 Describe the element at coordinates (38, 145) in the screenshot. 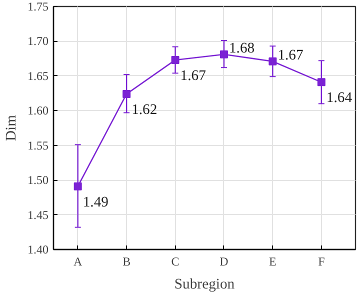

I see `y-tick-label: 1.55` at that location.